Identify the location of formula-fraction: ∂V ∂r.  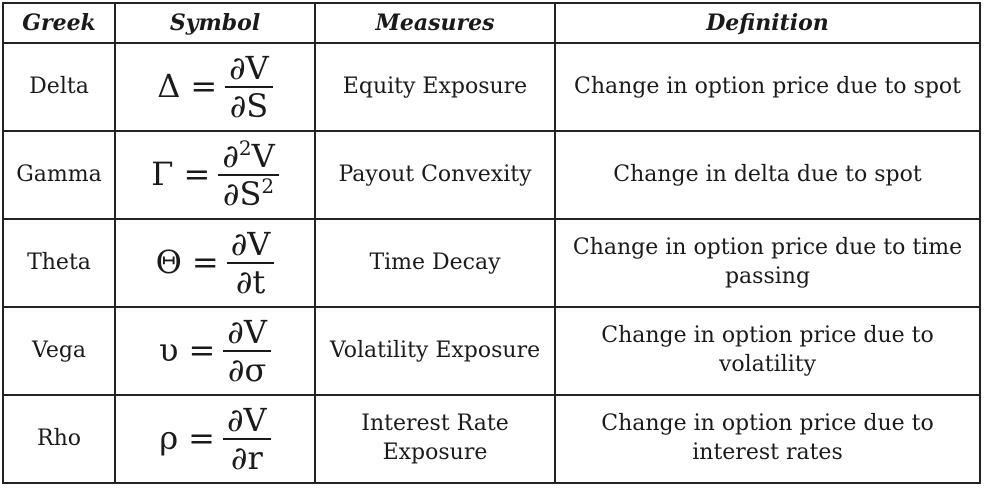
(246, 440).